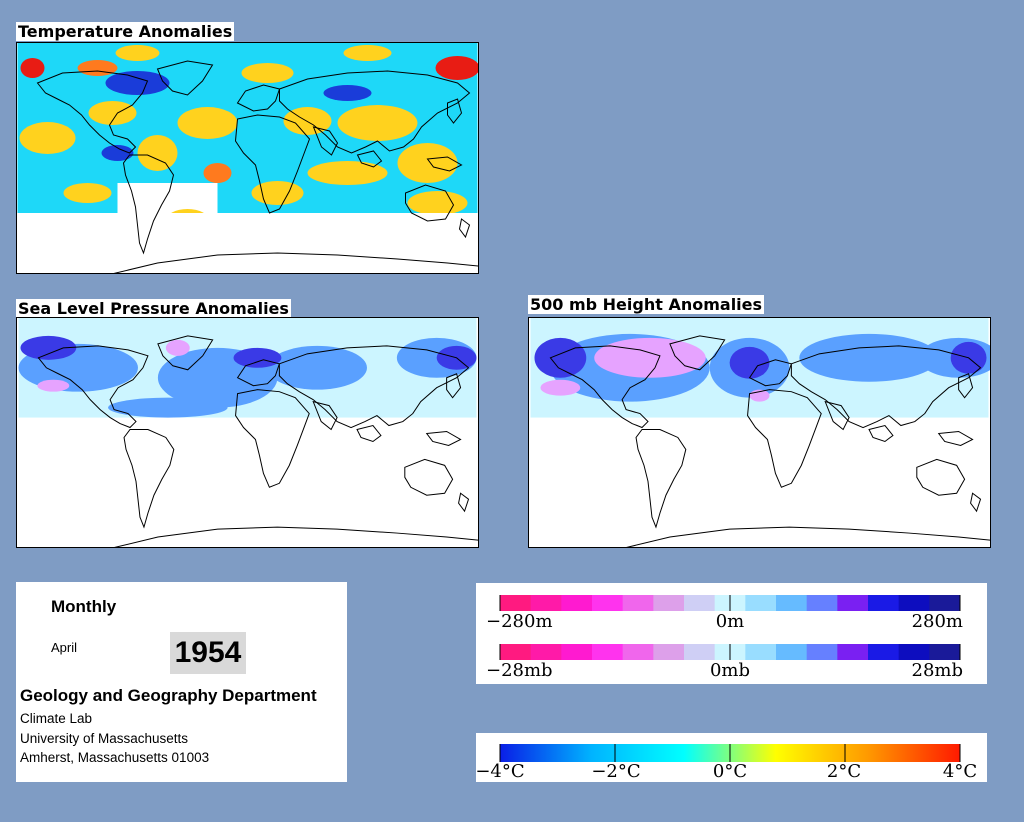 This screenshot has height=822, width=1024. Describe the element at coordinates (168, 695) in the screenshot. I see `department-label: Geology and Geography Department` at that location.